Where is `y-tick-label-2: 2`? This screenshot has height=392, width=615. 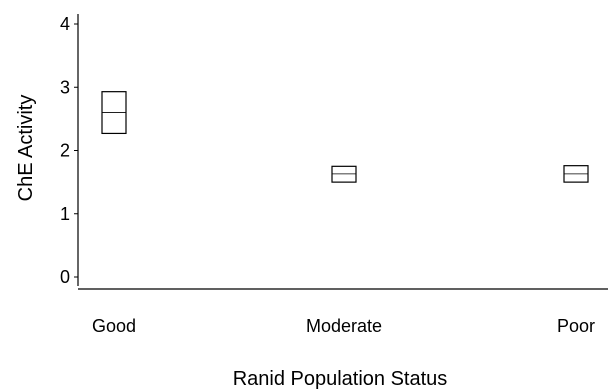 y-tick-label-2: 2 is located at coordinates (65, 151).